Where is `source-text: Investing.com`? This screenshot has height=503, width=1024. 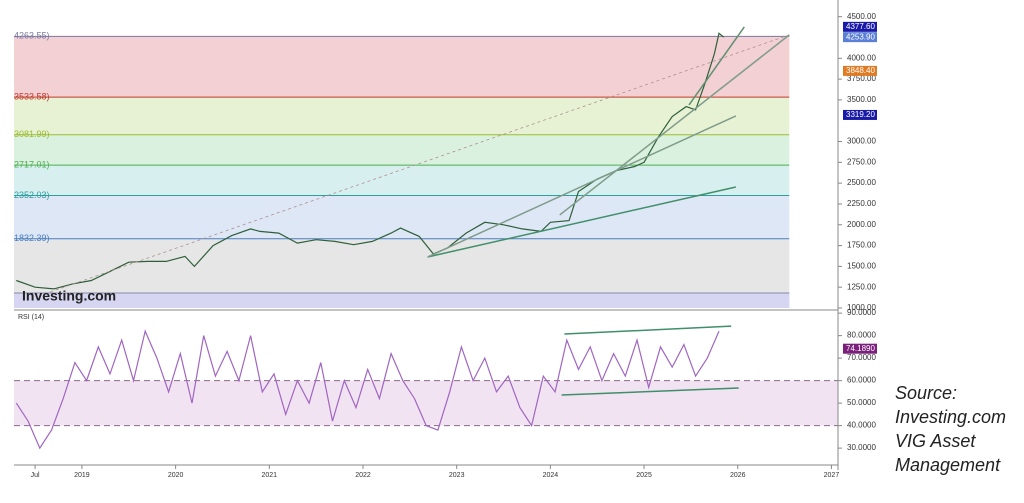
source-text: Investing.com is located at coordinates (950, 417).